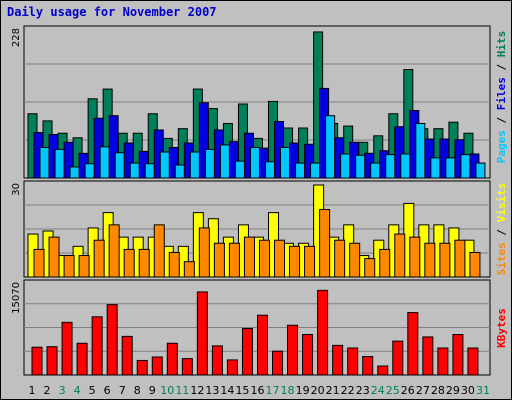 This screenshot has width=512, height=400. Describe the element at coordinates (16, 37) in the screenshot. I see `y-max-label: 228` at that location.